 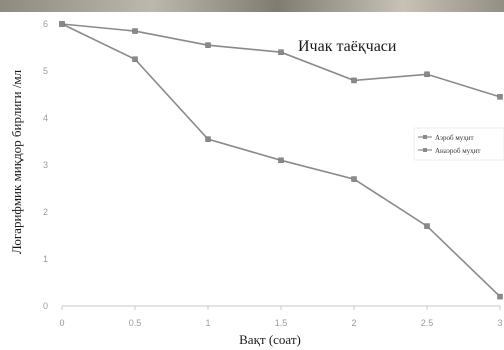 What do you see at coordinates (457, 151) in the screenshot?
I see `legend-label-anaerob: Анаэроб муҳит` at bounding box center [457, 151].